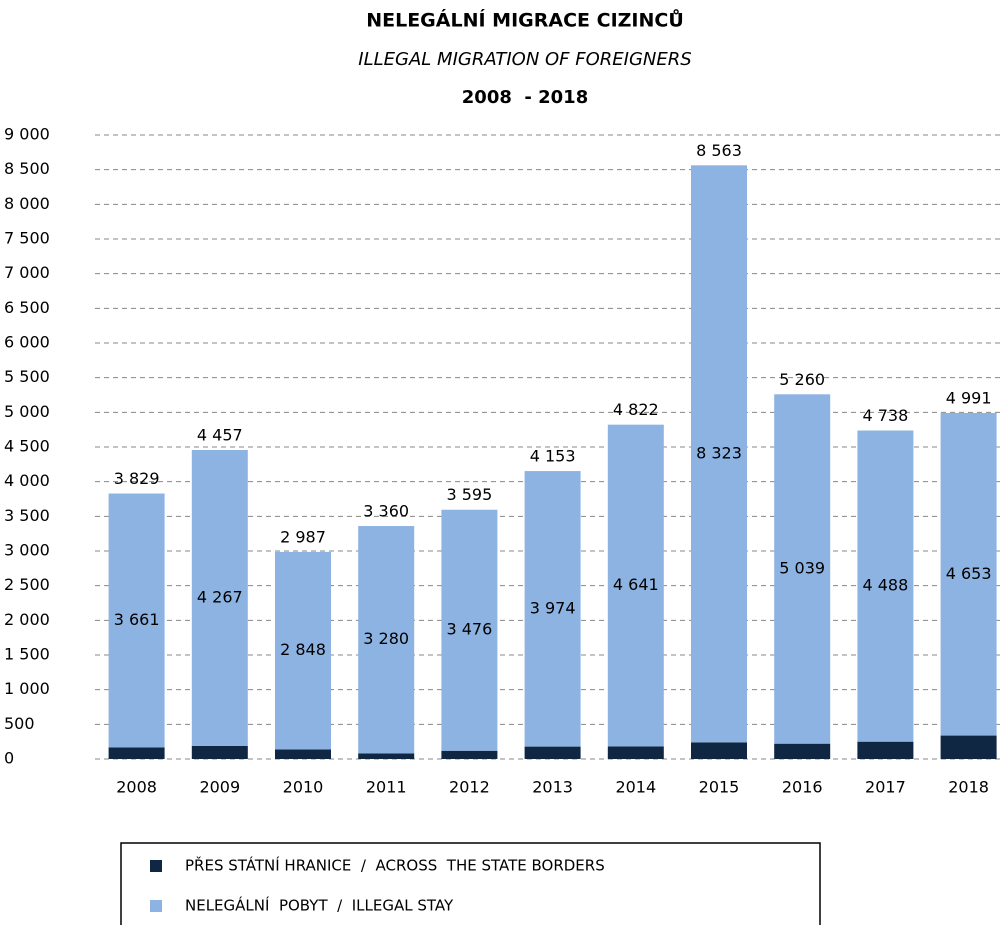 The image size is (1002, 929). Describe the element at coordinates (802, 379) in the screenshot. I see `total-label: 5 260` at that location.